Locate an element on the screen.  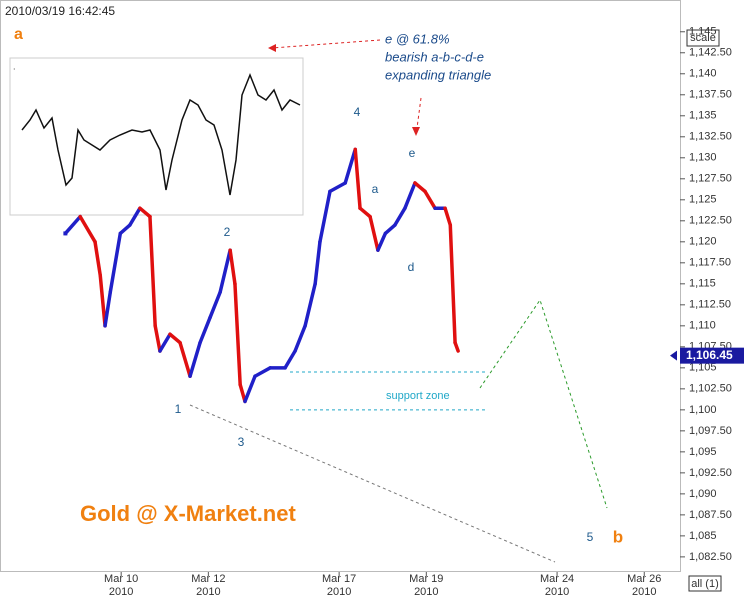
last-price-box is located at coordinates (712, 355).